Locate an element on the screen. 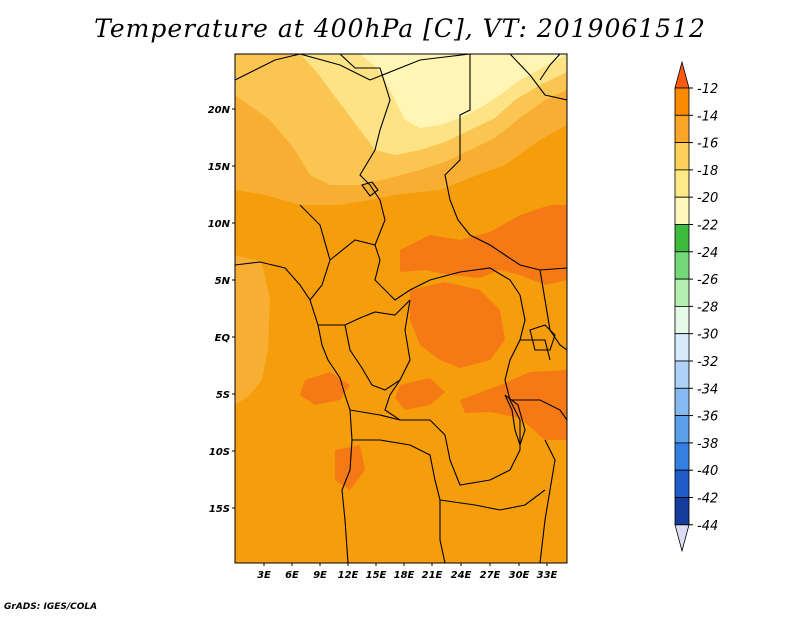 Image resolution: width=800 pixels, height=618 pixels. latitude-labels: 20N 15N 10N 5N EQ 5S 10S 15S is located at coordinates (219, 310).